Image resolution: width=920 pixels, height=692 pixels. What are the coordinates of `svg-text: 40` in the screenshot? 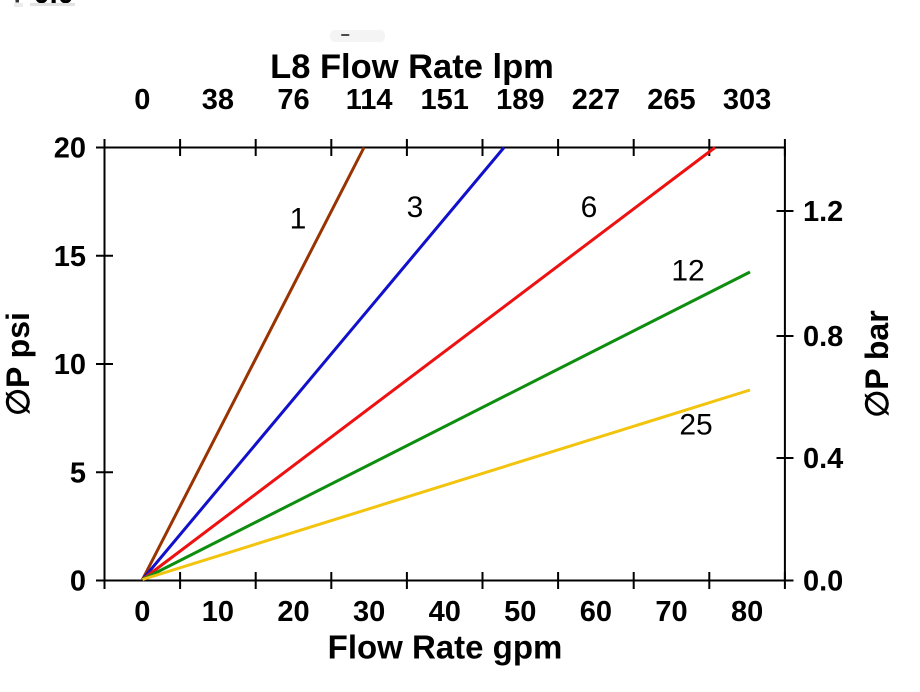 It's located at (445, 612).